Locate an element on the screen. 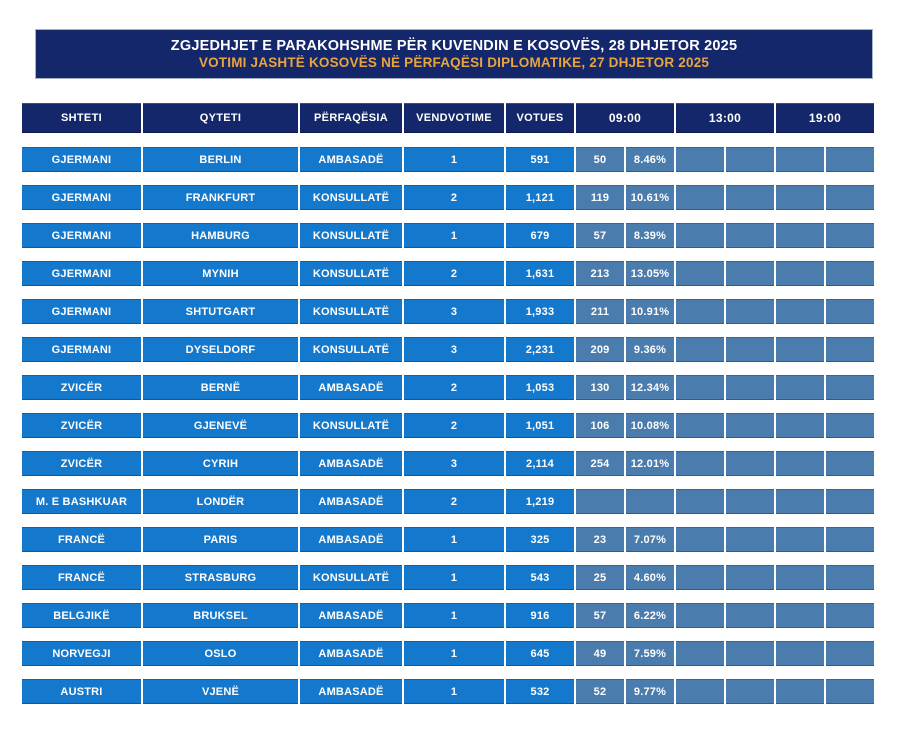  cell-0900-votues: 106 is located at coordinates (600, 425).